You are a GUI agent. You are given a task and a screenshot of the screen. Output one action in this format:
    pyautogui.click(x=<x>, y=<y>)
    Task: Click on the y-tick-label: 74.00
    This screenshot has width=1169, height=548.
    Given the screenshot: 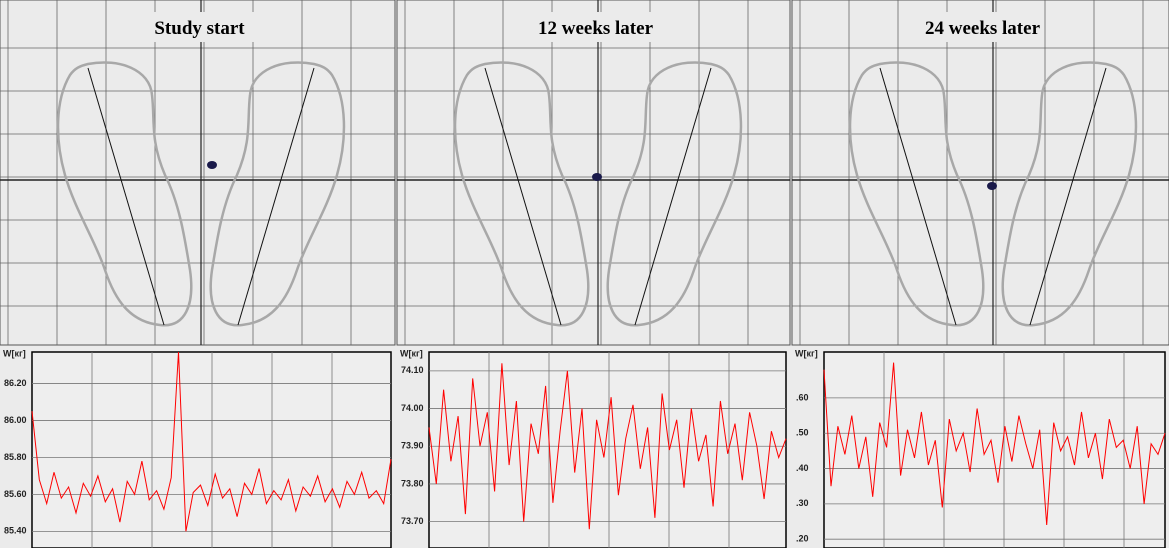 What is the action you would take?
    pyautogui.click(x=412, y=408)
    